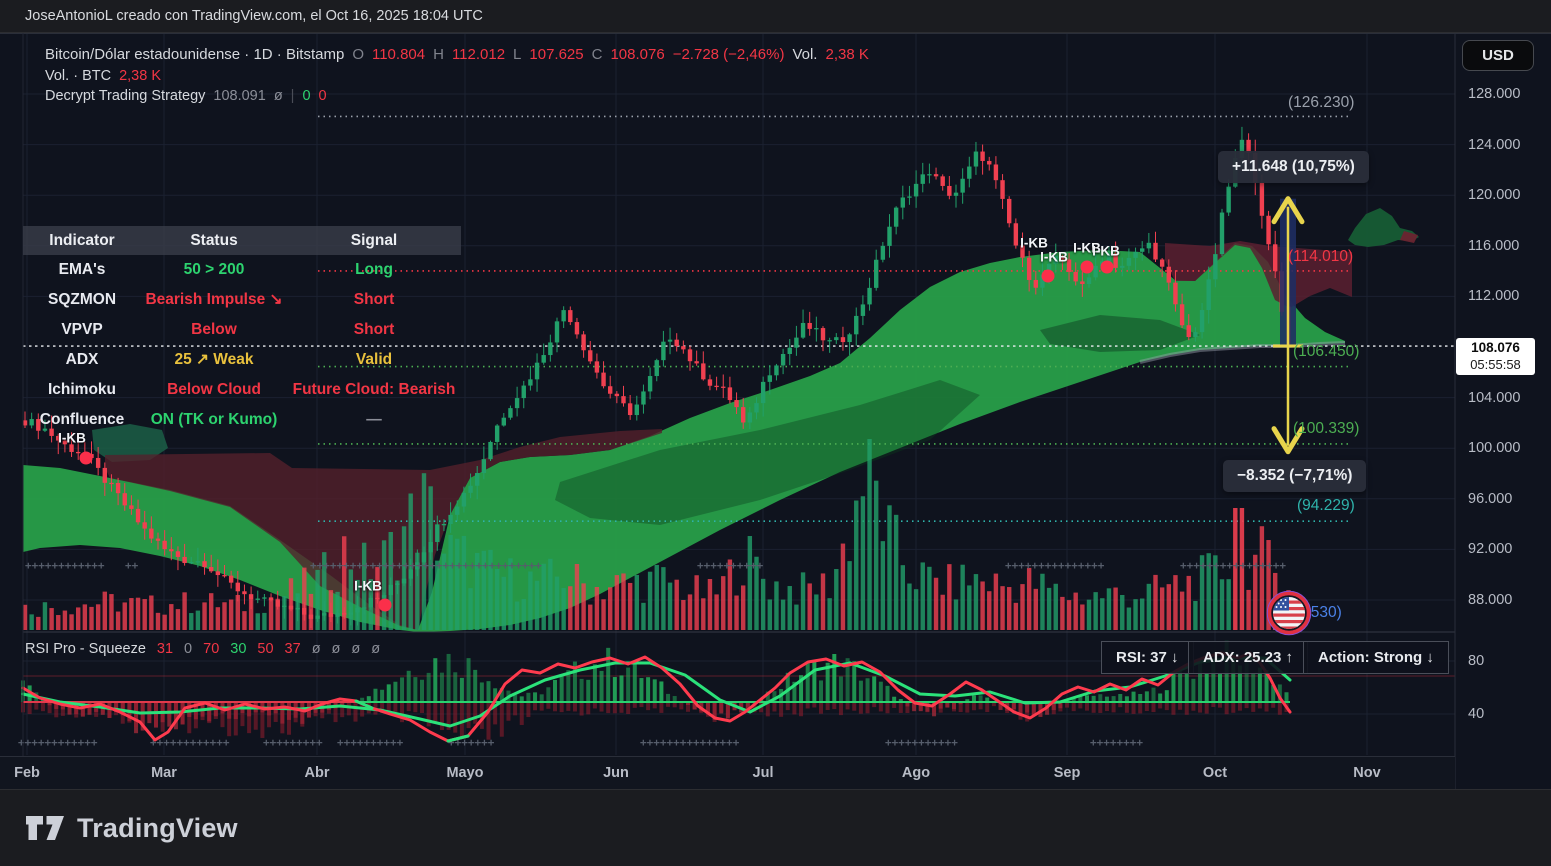  Describe the element at coordinates (27, 773) in the screenshot. I see `time-axis-month: Feb` at that location.